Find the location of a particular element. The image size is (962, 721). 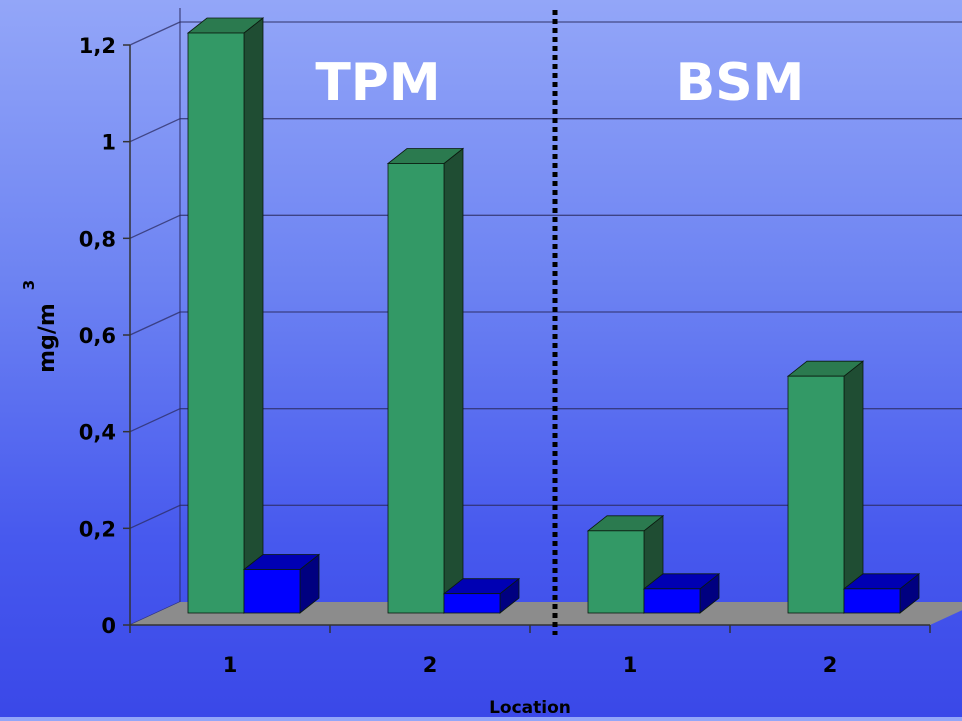

bar-series1-3-front is located at coordinates (816, 494).